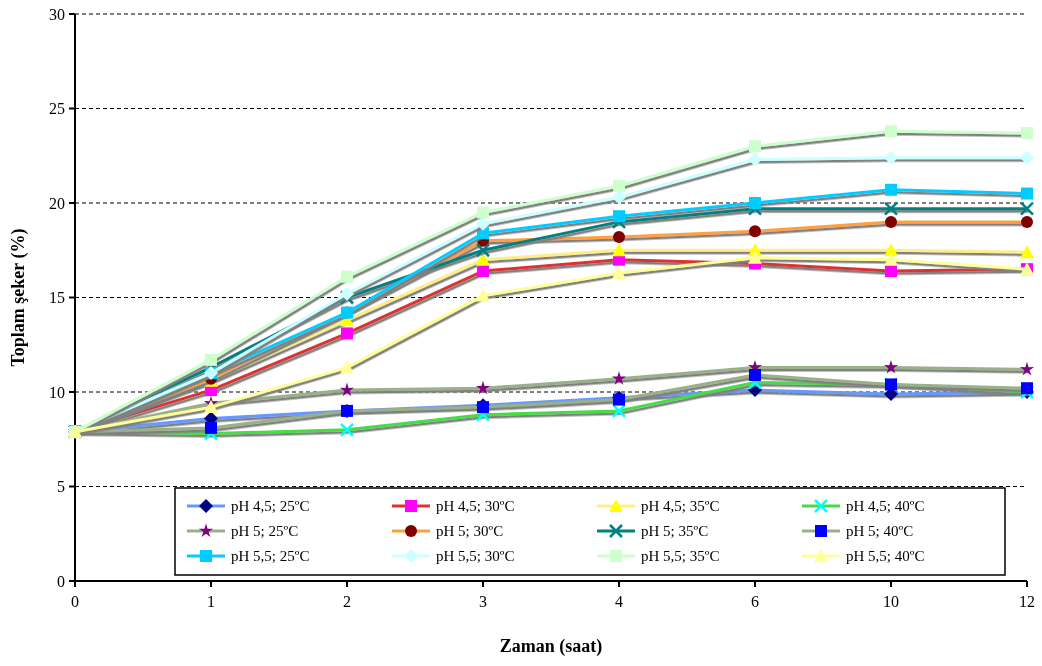 This screenshot has width=1042, height=666. Describe the element at coordinates (475, 506) in the screenshot. I see `legend-label: pH 4,5; 30ºC` at that location.